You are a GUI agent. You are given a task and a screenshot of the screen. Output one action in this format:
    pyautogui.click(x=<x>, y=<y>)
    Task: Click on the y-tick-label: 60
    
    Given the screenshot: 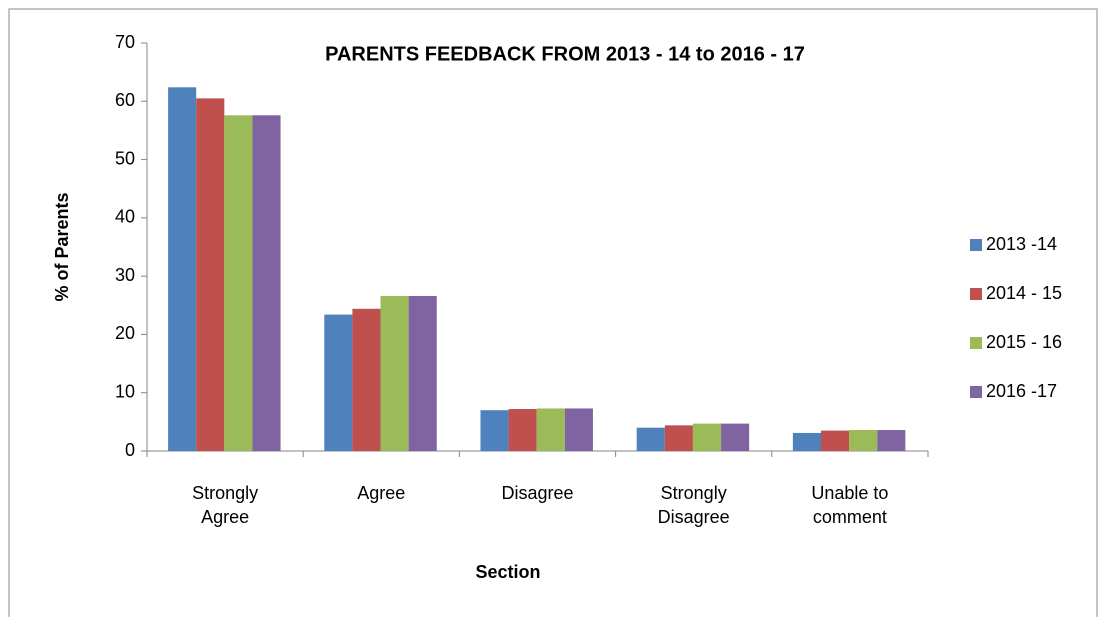 What is the action you would take?
    pyautogui.click(x=125, y=100)
    